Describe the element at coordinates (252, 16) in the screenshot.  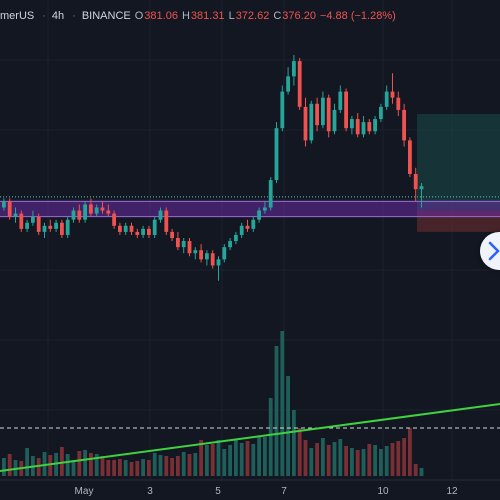
I see `low-value: 372.62` at that location.